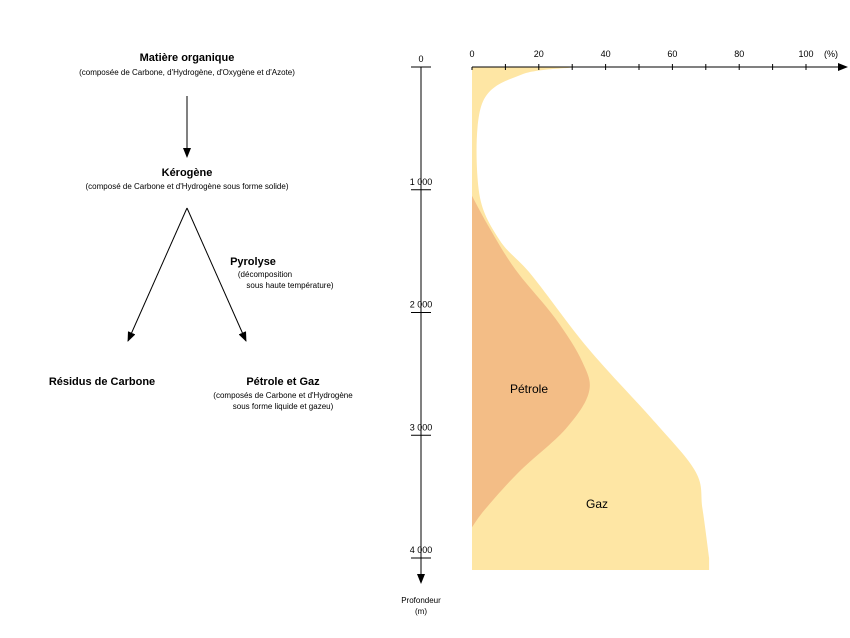 The width and height of the screenshot is (850, 638). Describe the element at coordinates (290, 285) in the screenshot. I see `pyrolysis-detail-line2: sous haute température)` at that location.